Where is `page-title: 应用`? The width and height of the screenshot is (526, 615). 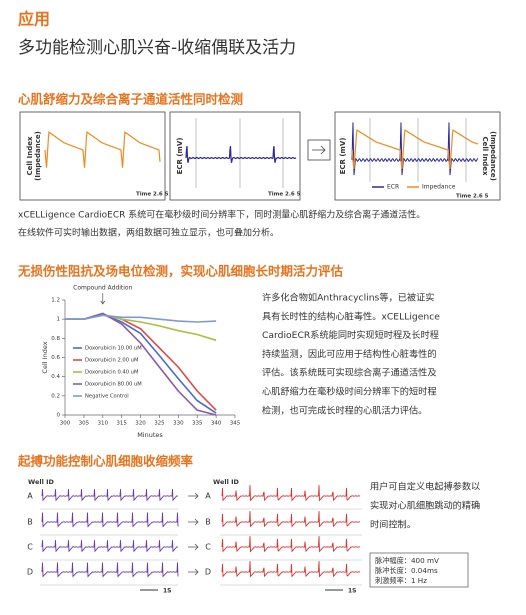
page-title: 应用 is located at coordinates (34, 19).